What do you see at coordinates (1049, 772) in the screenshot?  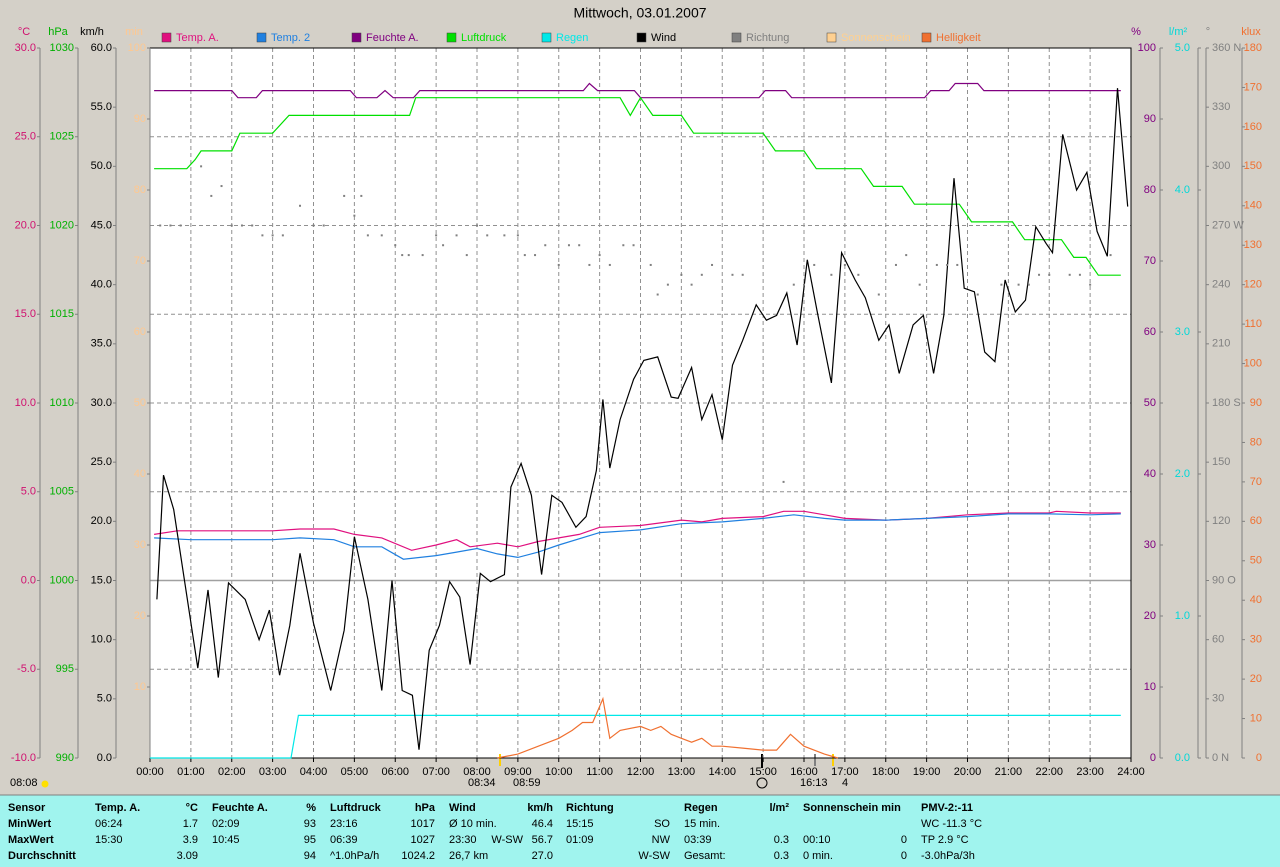 I see `x-tick-label: 22:00` at bounding box center [1049, 772].